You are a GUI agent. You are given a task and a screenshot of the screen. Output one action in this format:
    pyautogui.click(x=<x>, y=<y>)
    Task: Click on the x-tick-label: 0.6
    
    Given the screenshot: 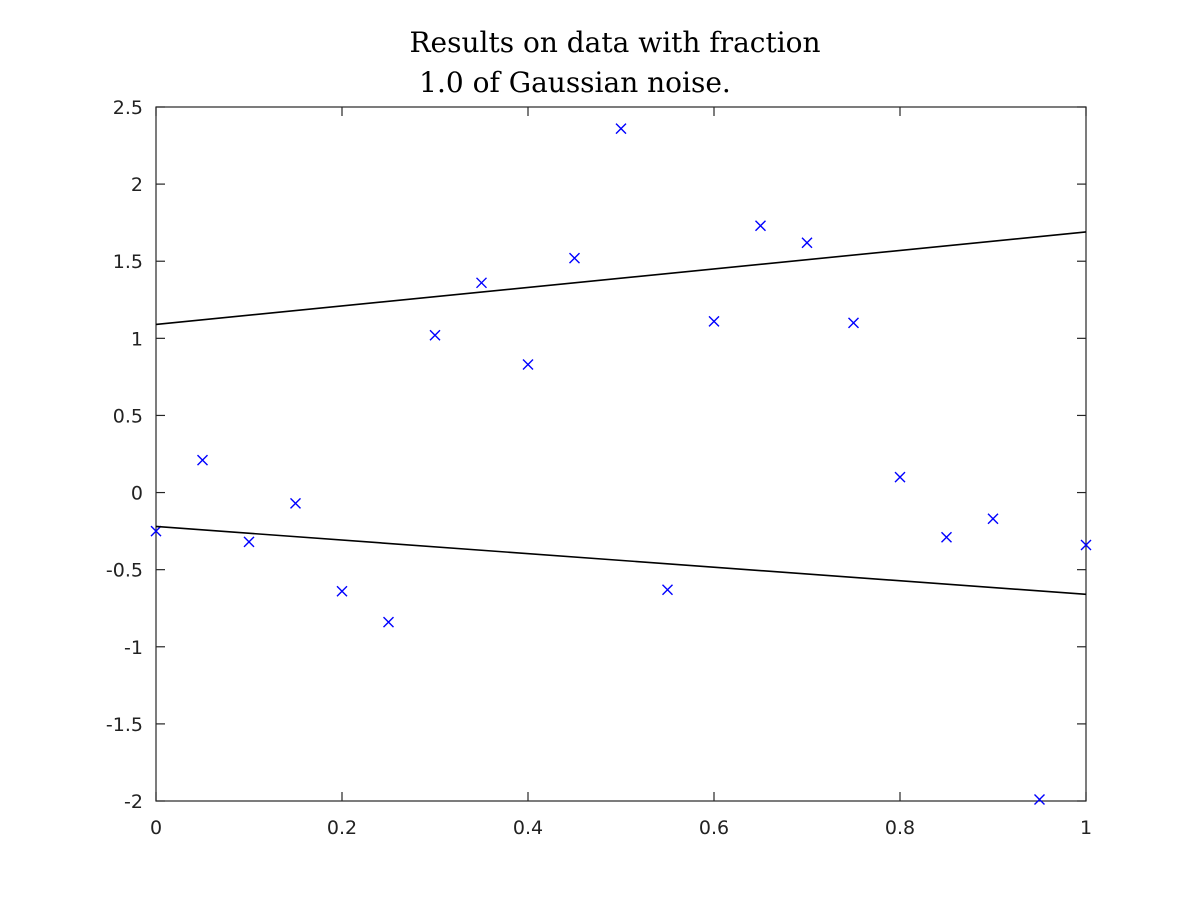 What is the action you would take?
    pyautogui.click(x=714, y=828)
    